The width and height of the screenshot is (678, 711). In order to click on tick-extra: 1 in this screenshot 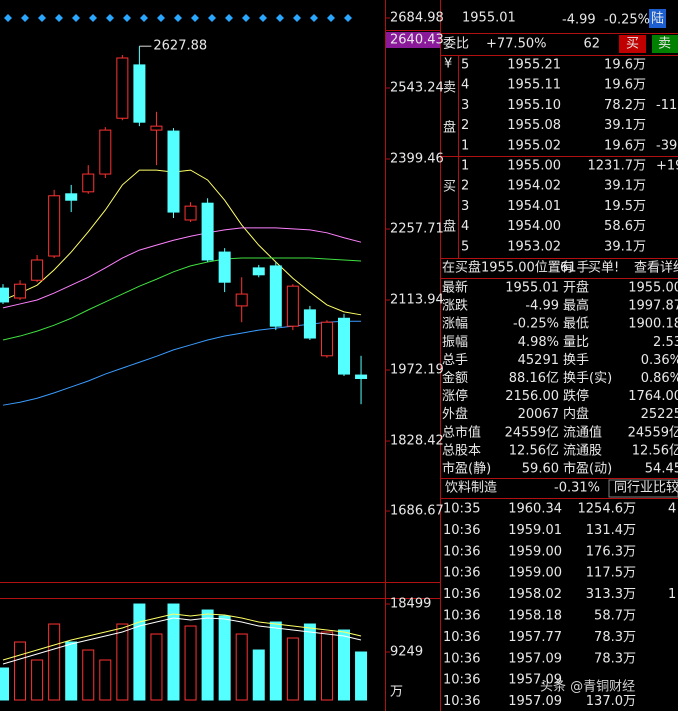, I will do `click(672, 594)`.